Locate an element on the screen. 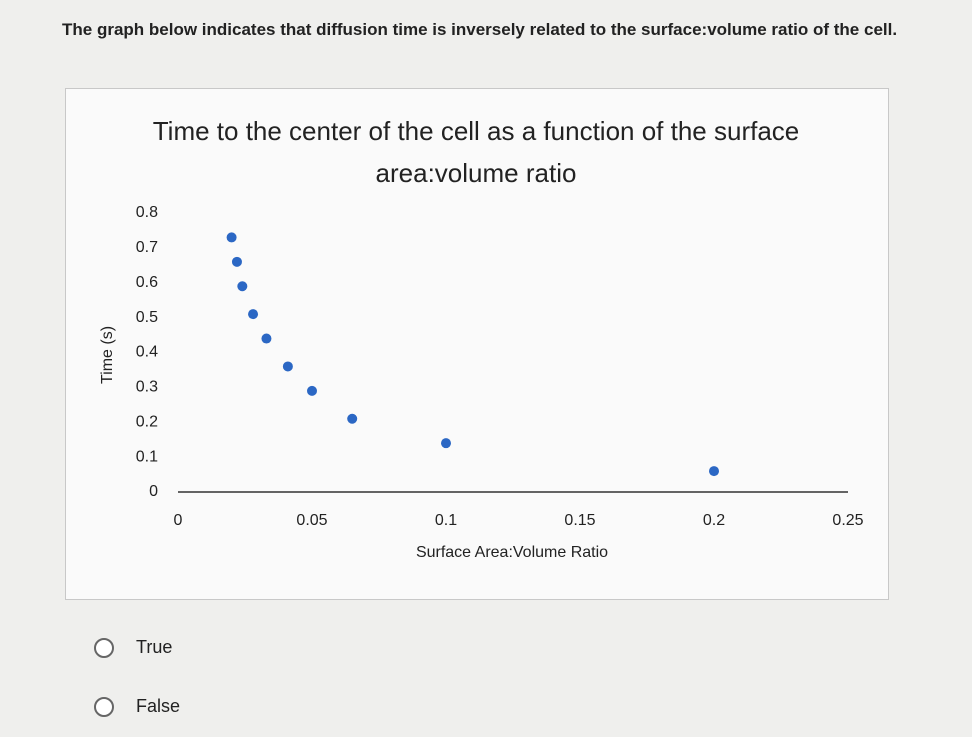  x-tick-label: 0 is located at coordinates (178, 520).